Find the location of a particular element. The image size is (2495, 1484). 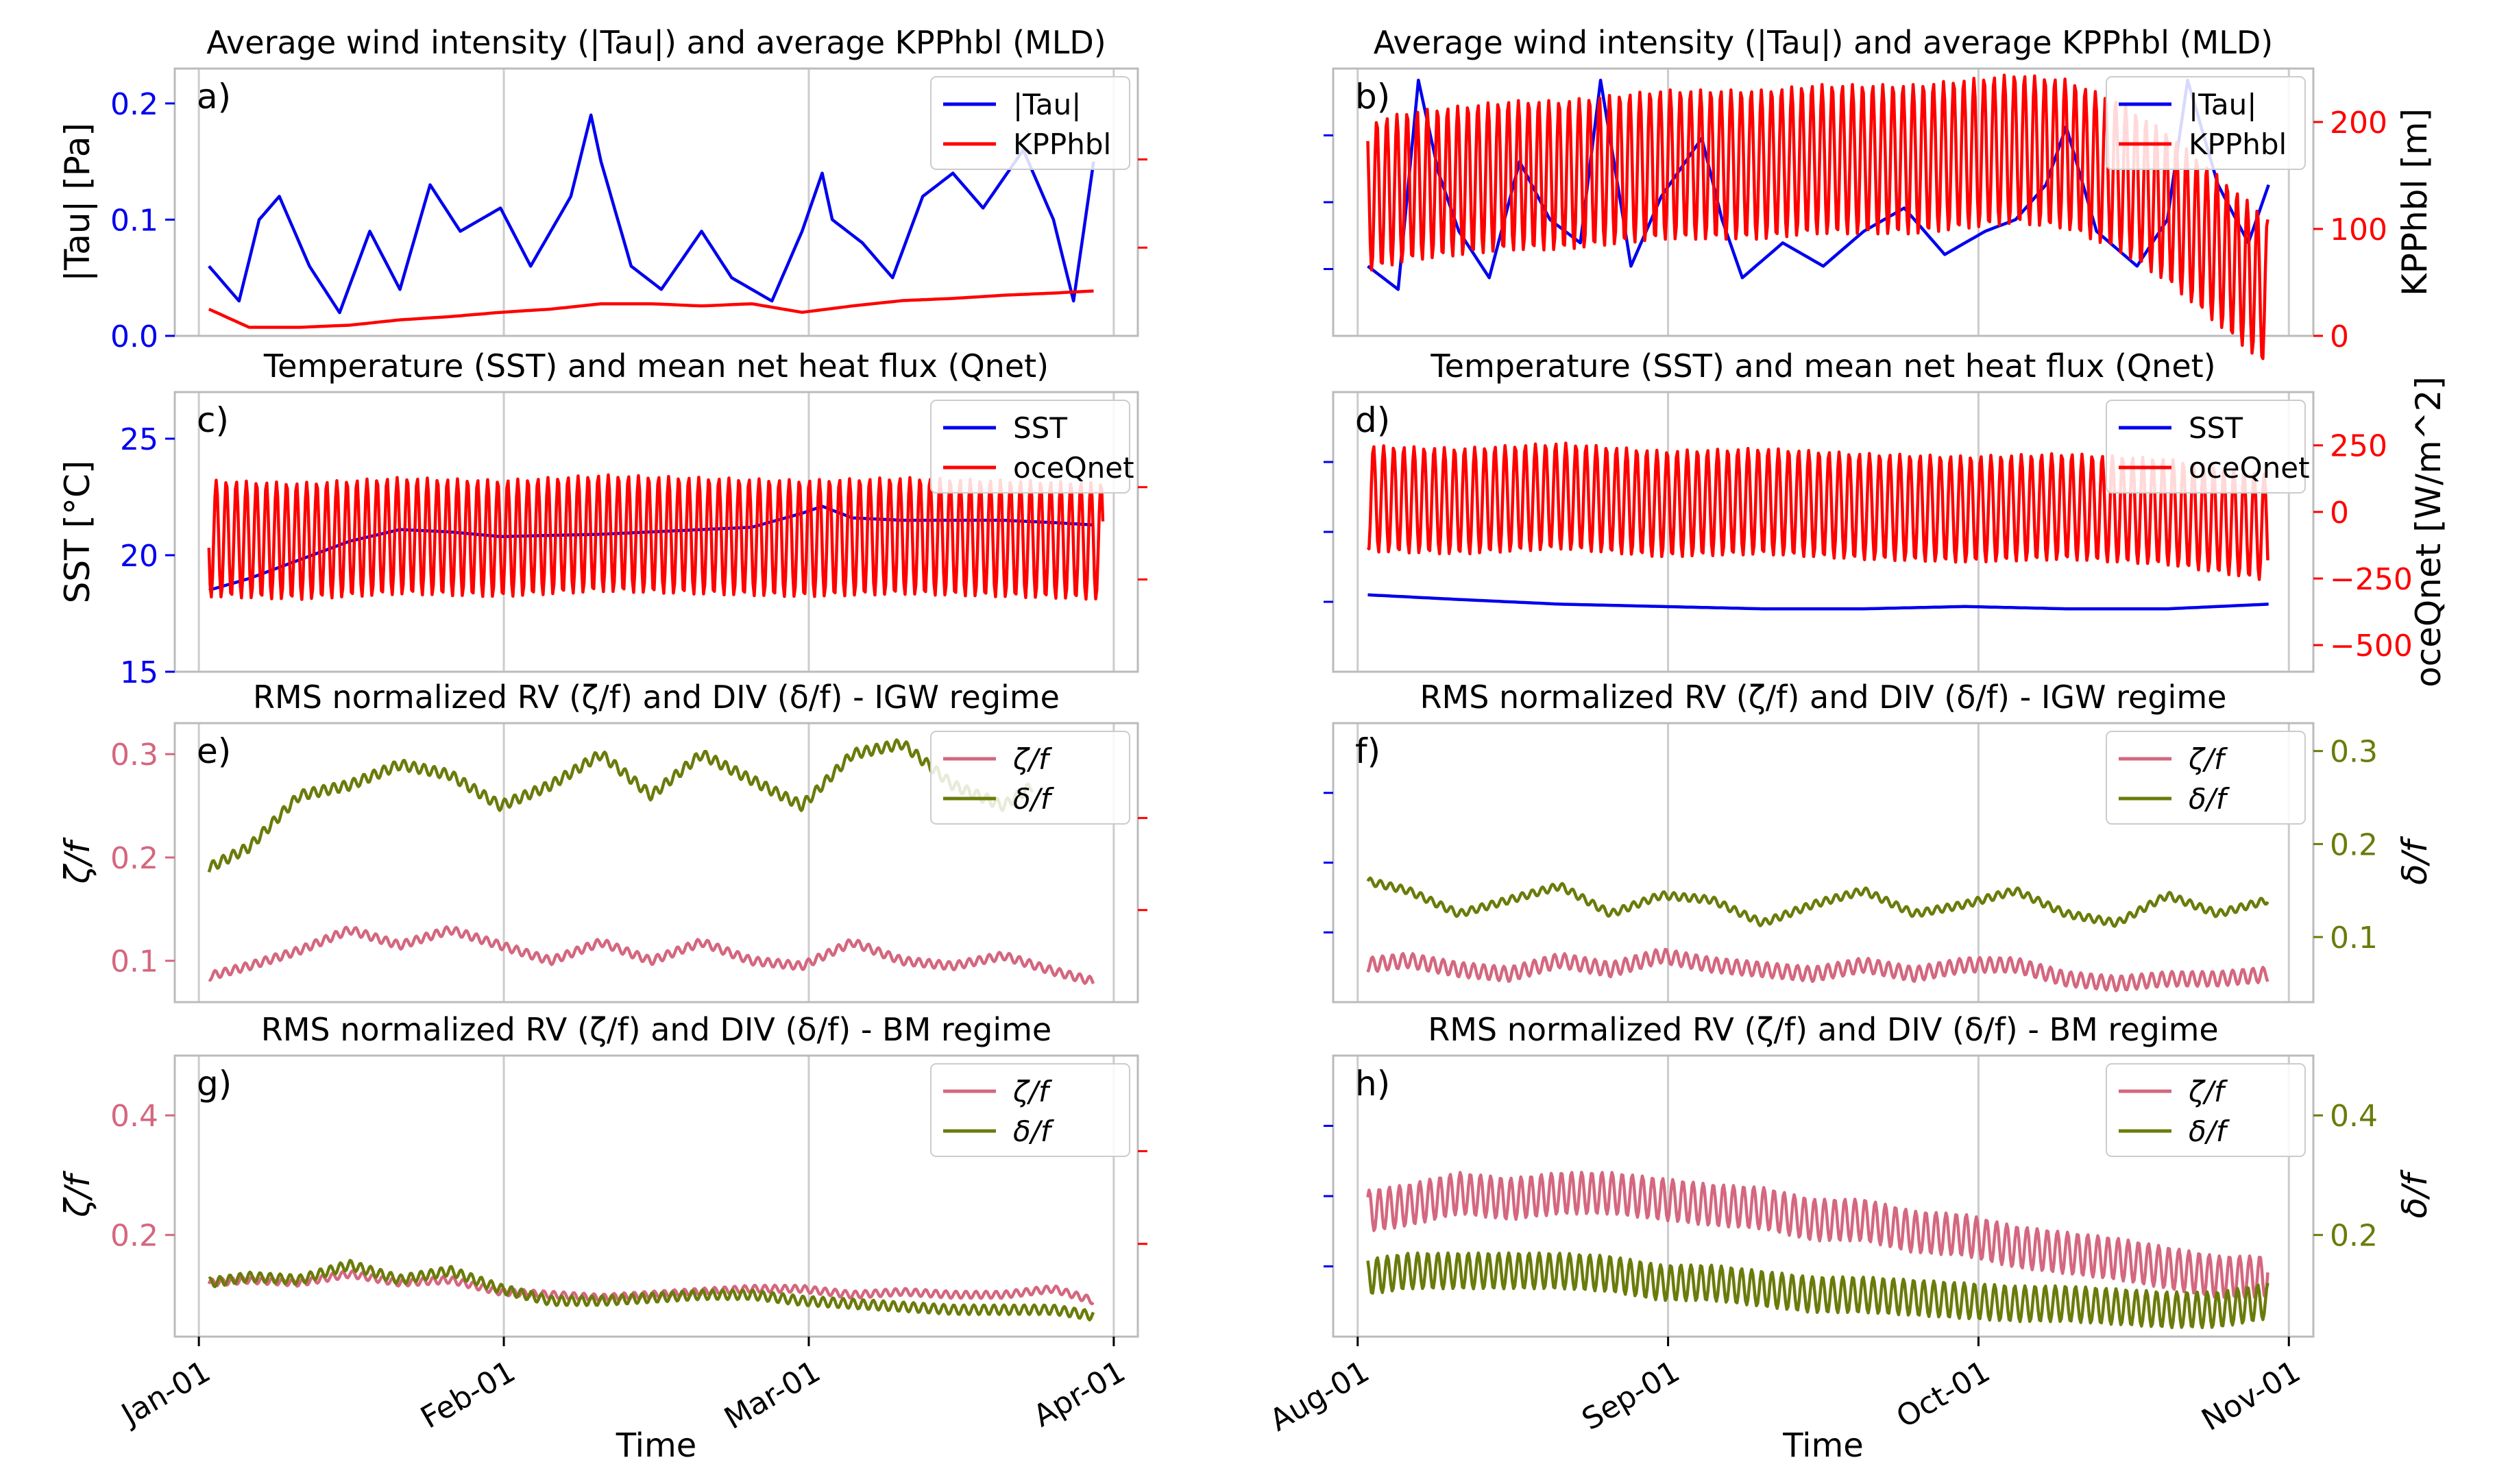

y-axis-label: SST [°C] is located at coordinates (77, 532).